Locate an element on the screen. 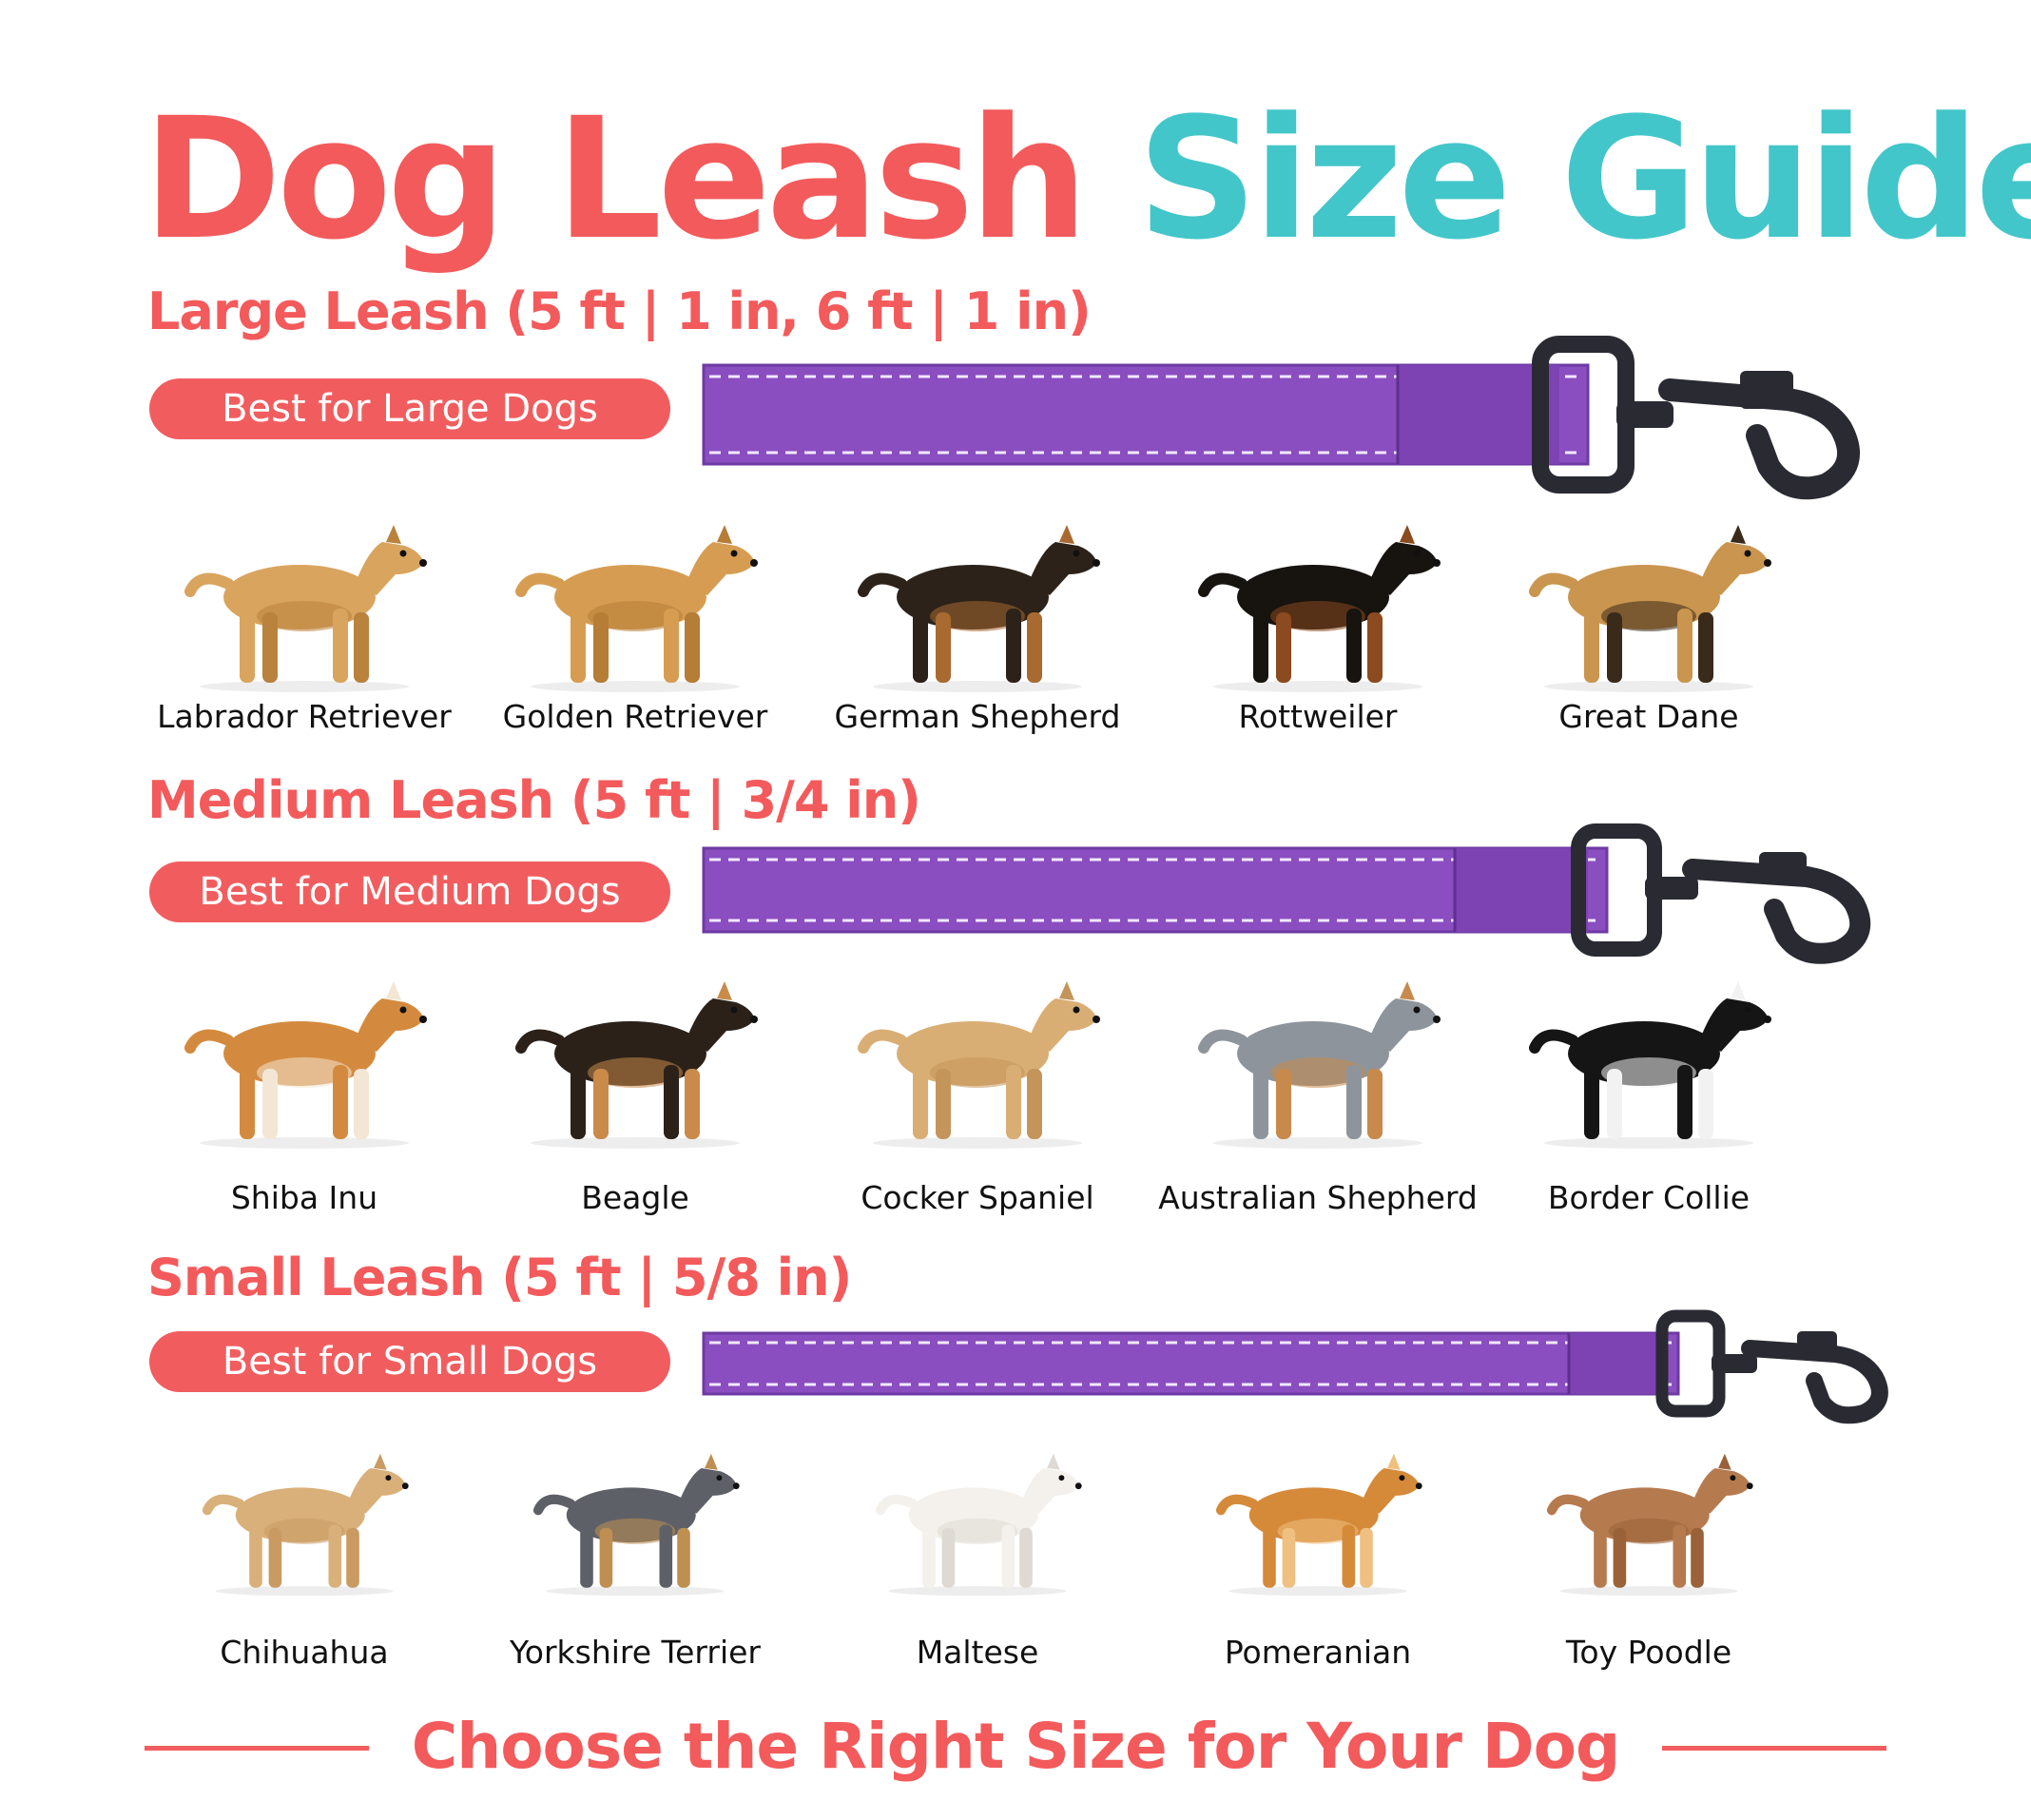 This screenshot has width=2031, height=1820. small-leash-heading: Small Leash (5 ft | 5/8 in) is located at coordinates (500, 1277).